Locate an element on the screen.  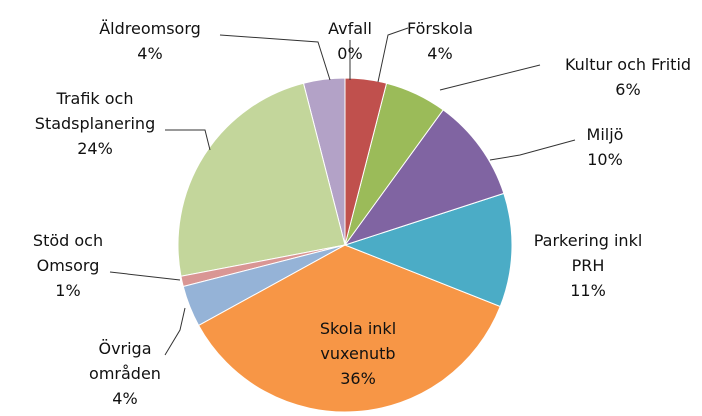
category-name: Kultur och Fritid is located at coordinates (628, 64).